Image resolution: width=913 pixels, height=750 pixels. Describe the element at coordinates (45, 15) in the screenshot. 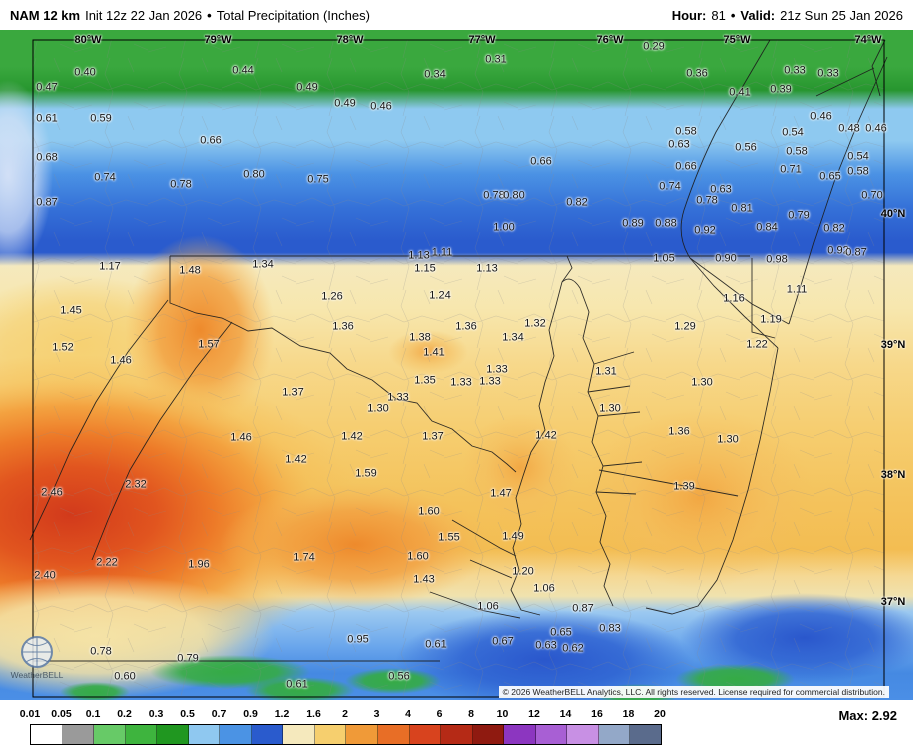

I see `model-name: NAM 12 km` at that location.